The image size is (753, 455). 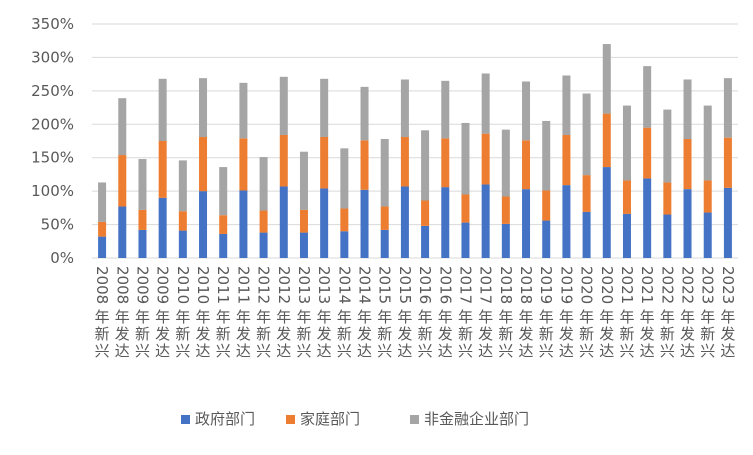 I want to click on x-tick-label-year: 2015, so click(x=405, y=285).